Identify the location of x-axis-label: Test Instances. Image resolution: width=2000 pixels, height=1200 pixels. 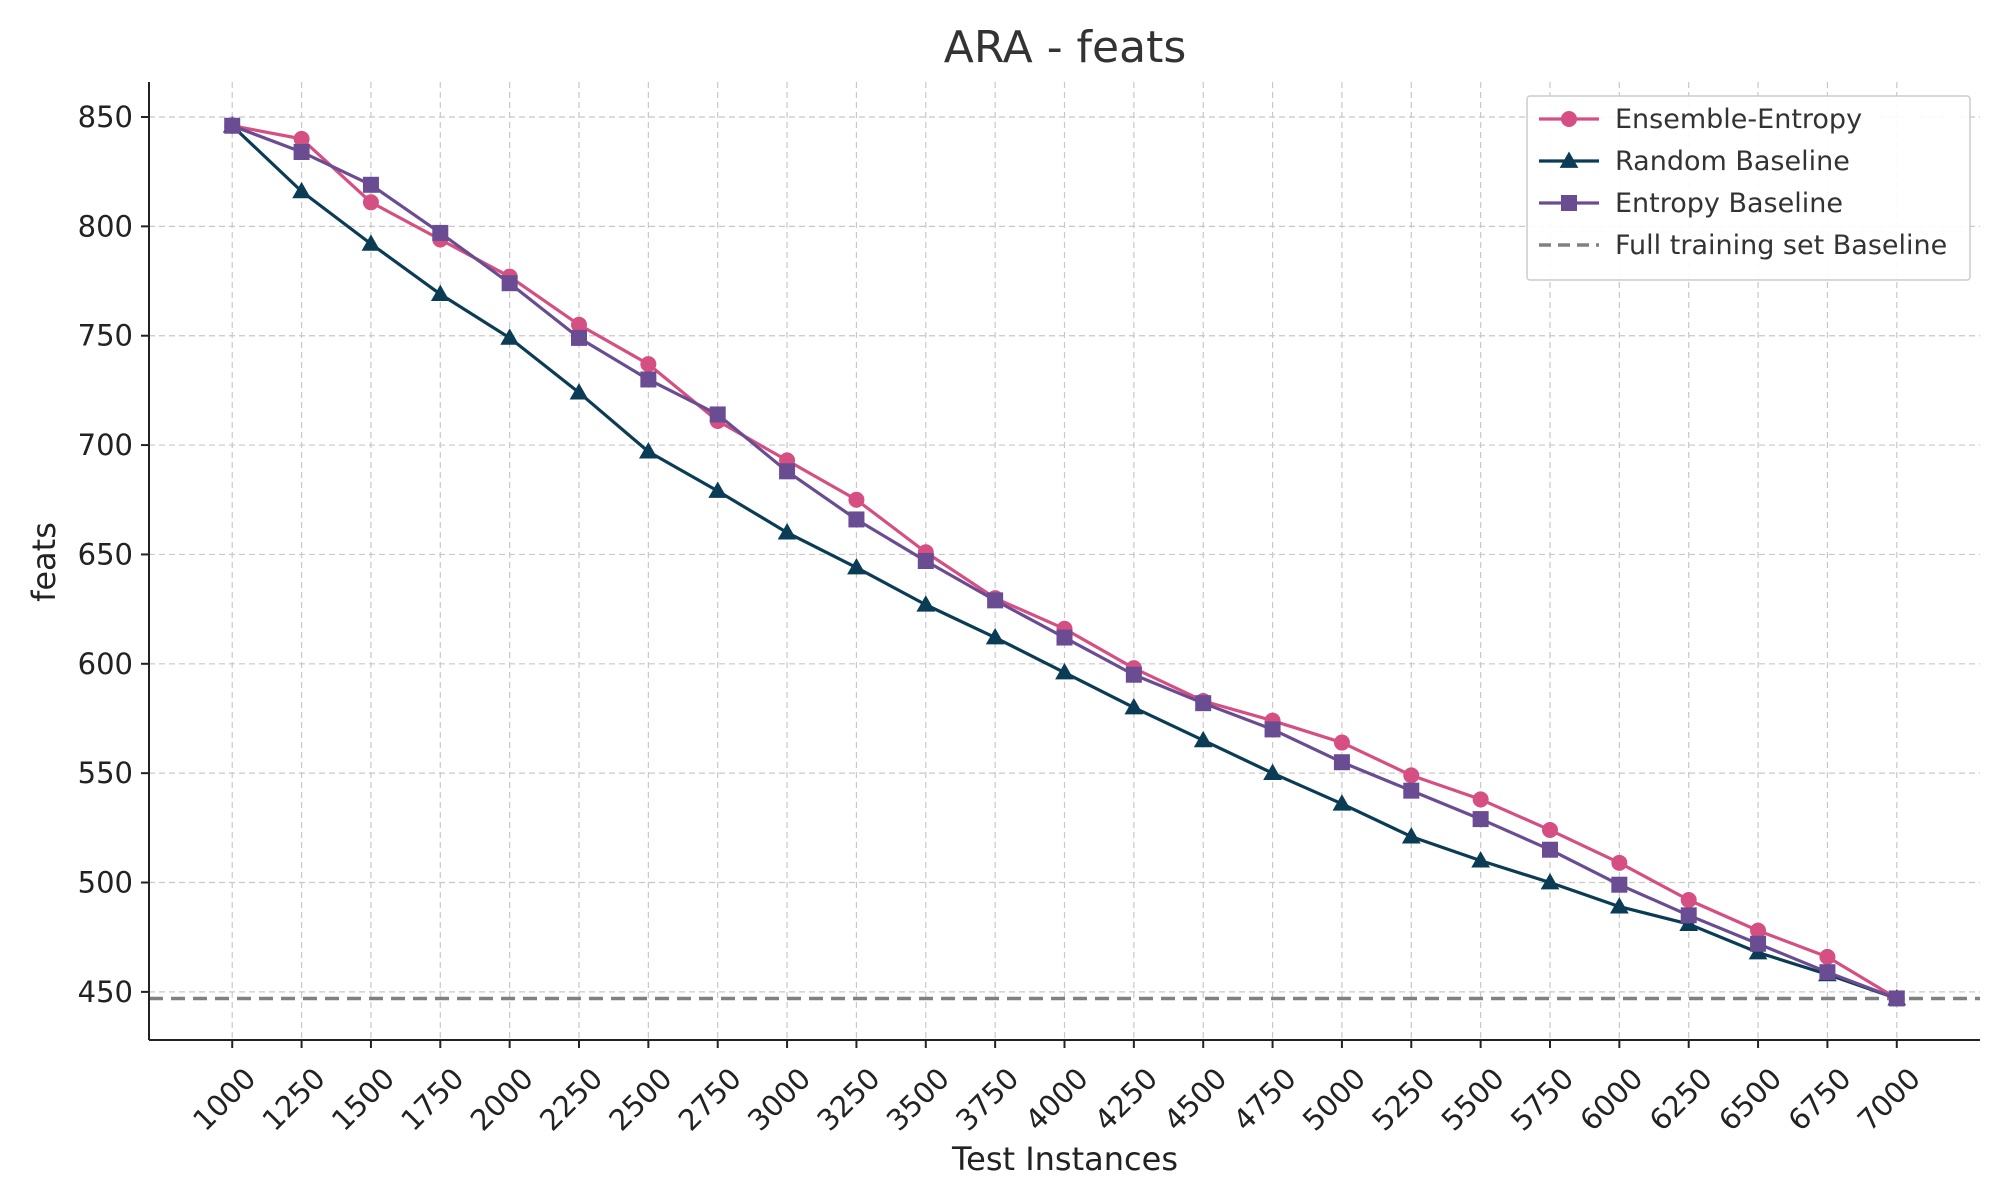
(1064, 1159).